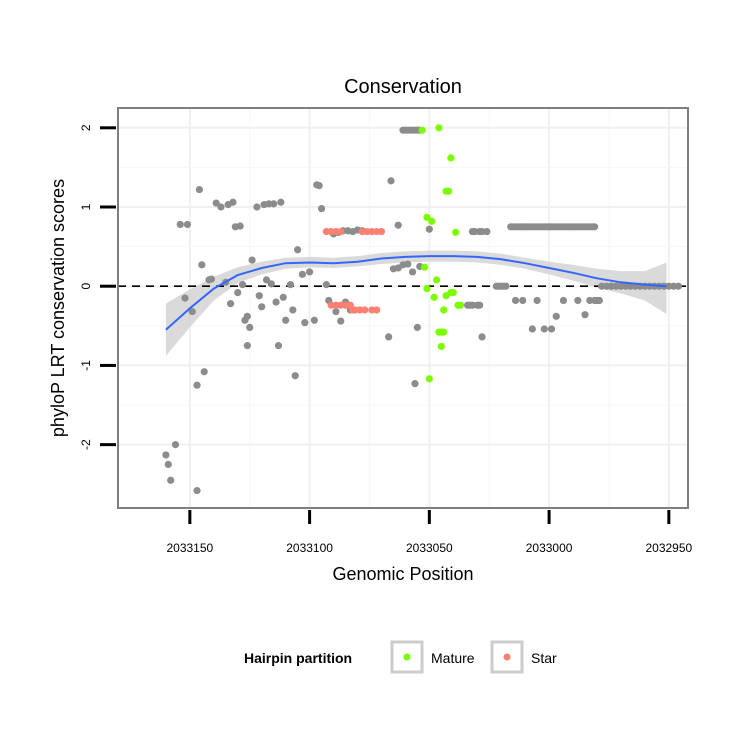 The width and height of the screenshot is (750, 750). Describe the element at coordinates (403, 87) in the screenshot. I see `chart-title: Conservation` at that location.